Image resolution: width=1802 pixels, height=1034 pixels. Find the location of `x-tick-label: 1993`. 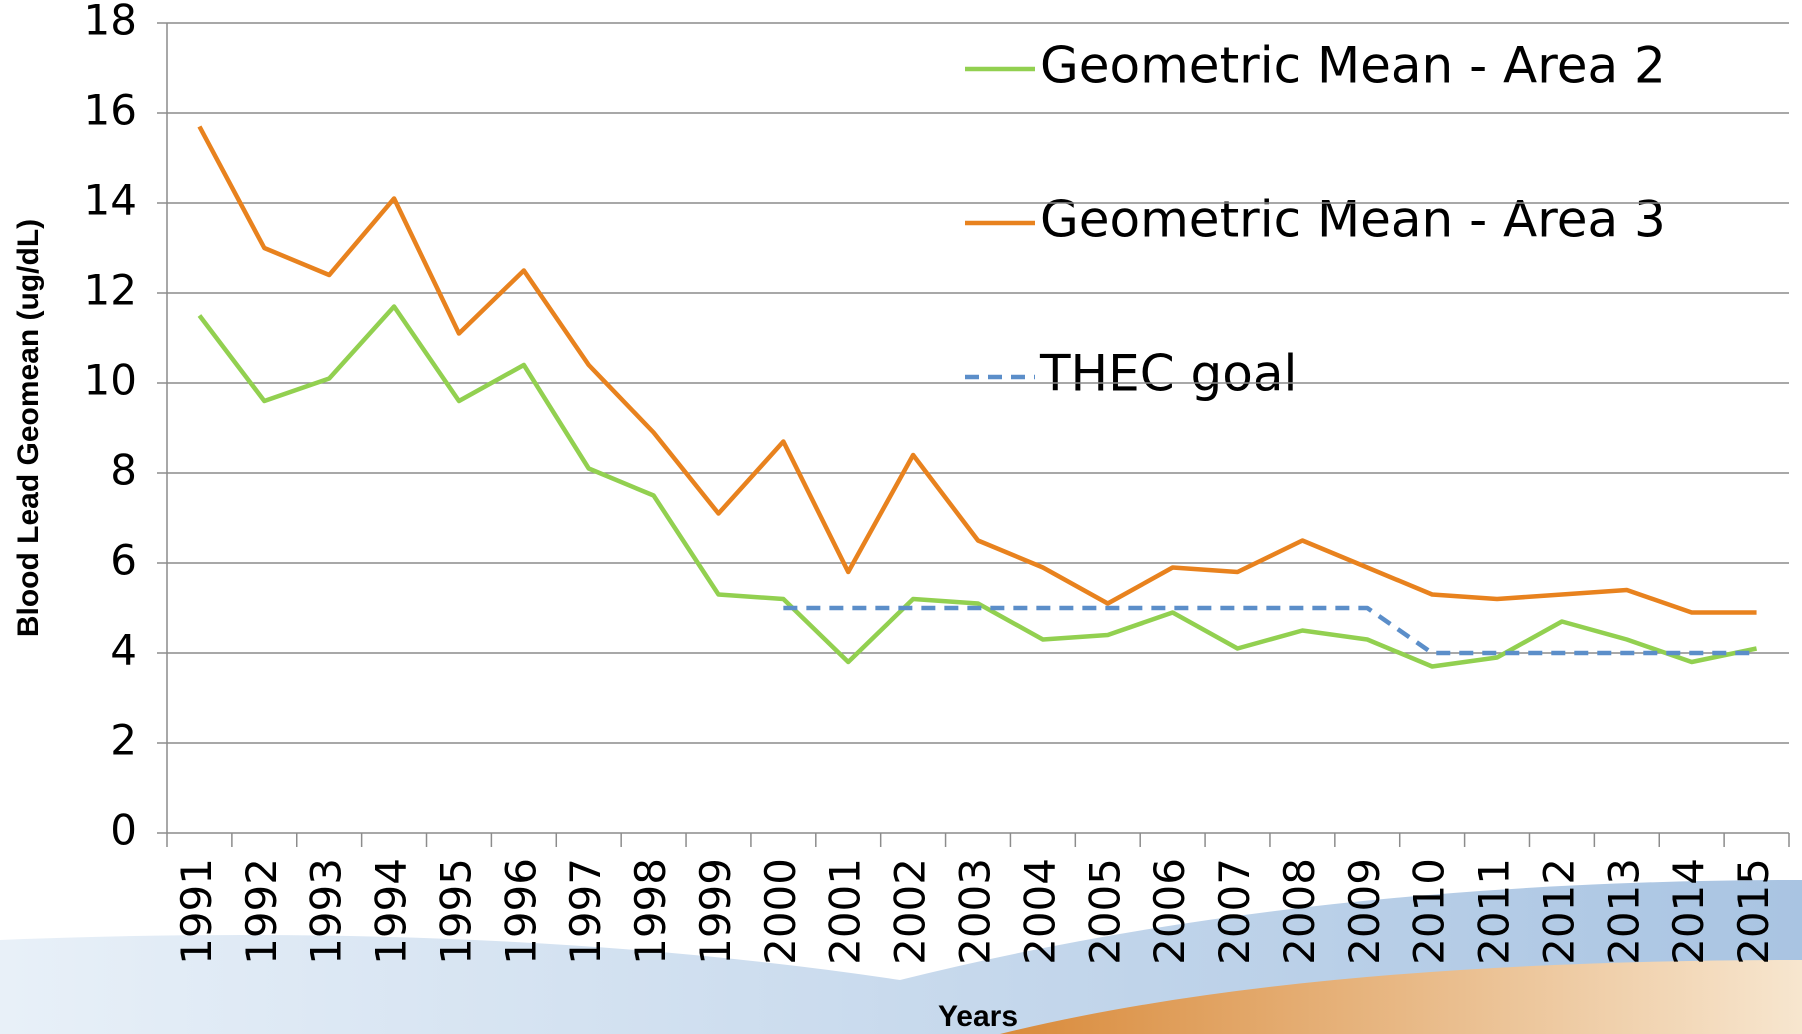

x-tick-label: 1993 is located at coordinates (326, 911).